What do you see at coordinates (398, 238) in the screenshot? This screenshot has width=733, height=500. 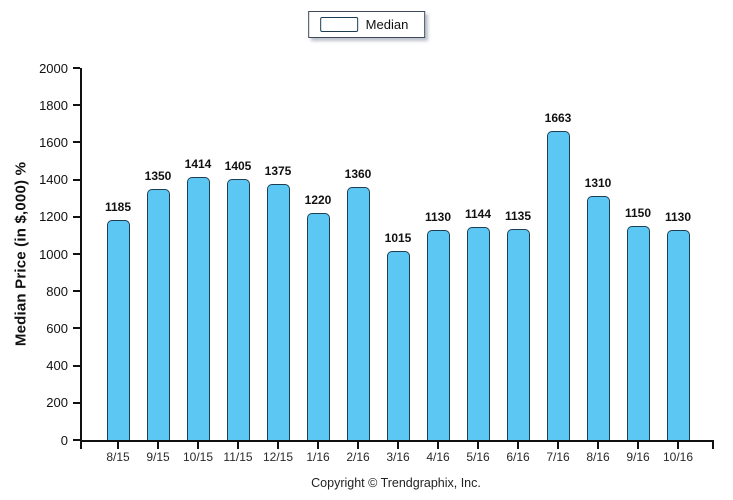 I see `bar-value-label: 1015` at bounding box center [398, 238].